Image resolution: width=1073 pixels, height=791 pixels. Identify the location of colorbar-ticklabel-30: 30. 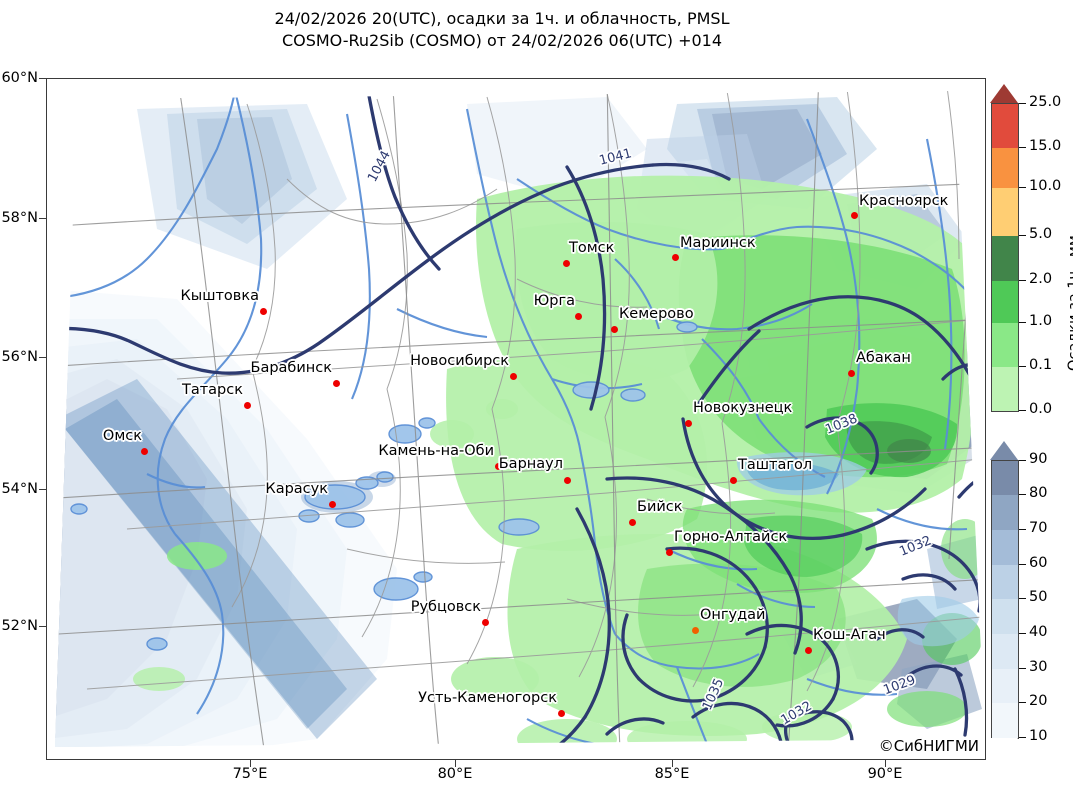
(1038, 667).